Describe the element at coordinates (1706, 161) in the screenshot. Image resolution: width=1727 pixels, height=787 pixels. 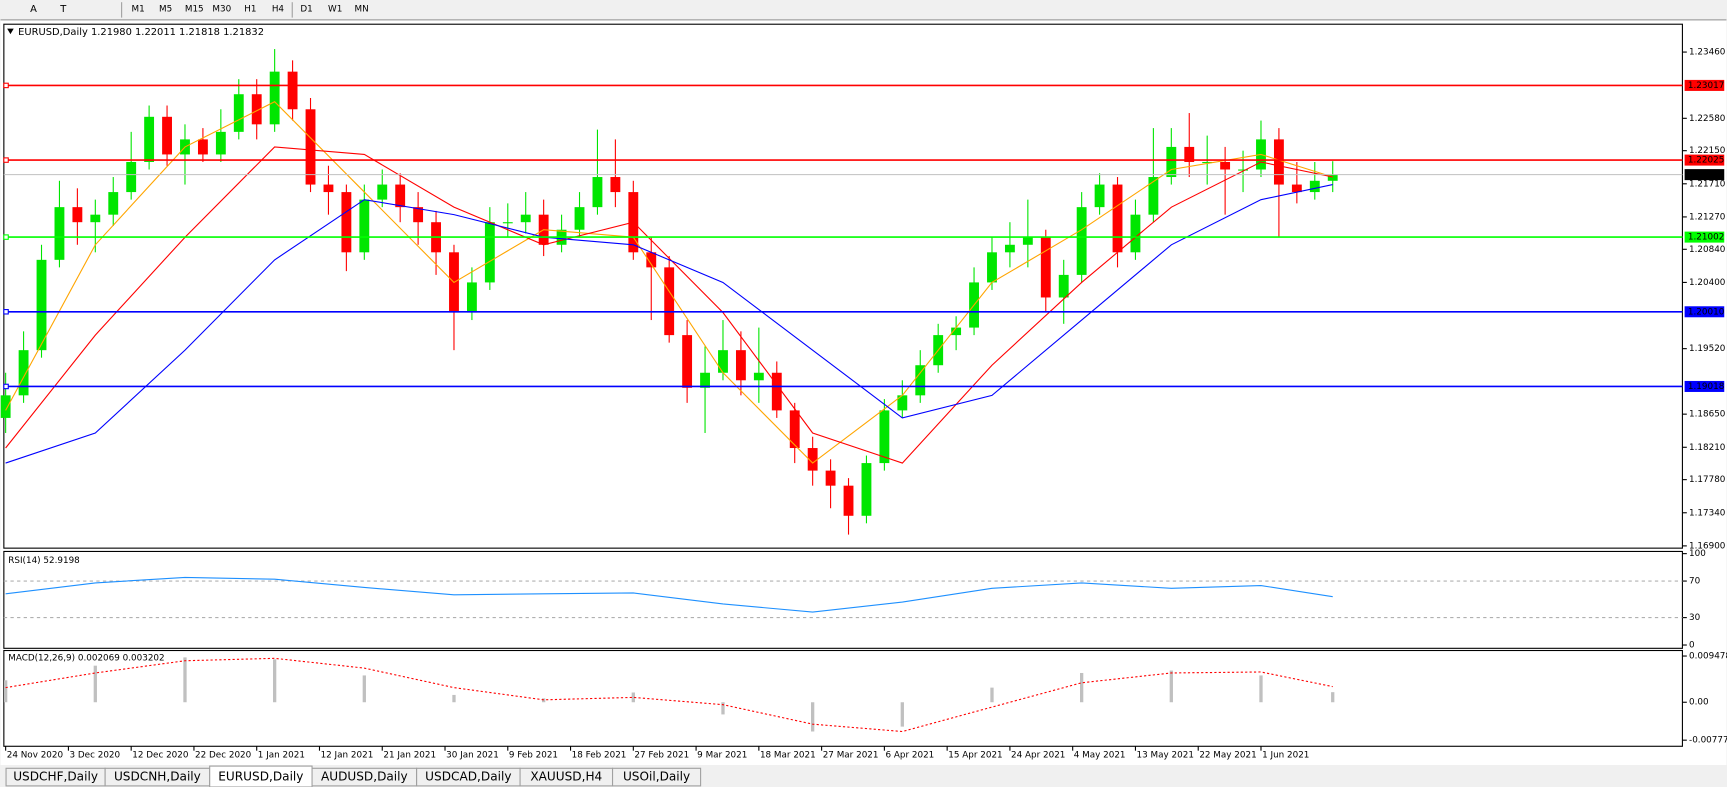
I see `level-label: 1.22025` at that location.